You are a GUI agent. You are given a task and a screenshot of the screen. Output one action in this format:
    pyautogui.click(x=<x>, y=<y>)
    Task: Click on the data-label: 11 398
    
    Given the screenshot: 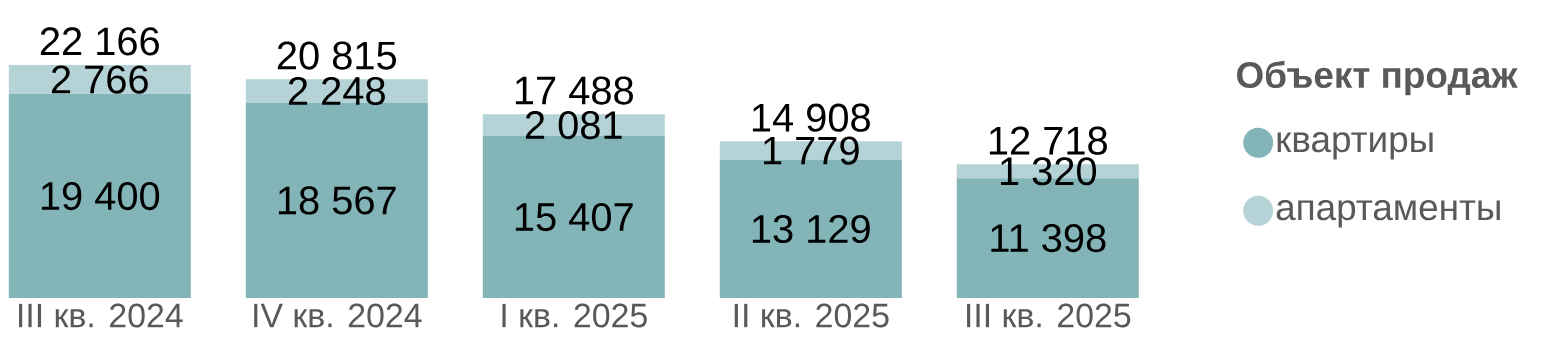 What is the action you would take?
    pyautogui.click(x=1048, y=238)
    